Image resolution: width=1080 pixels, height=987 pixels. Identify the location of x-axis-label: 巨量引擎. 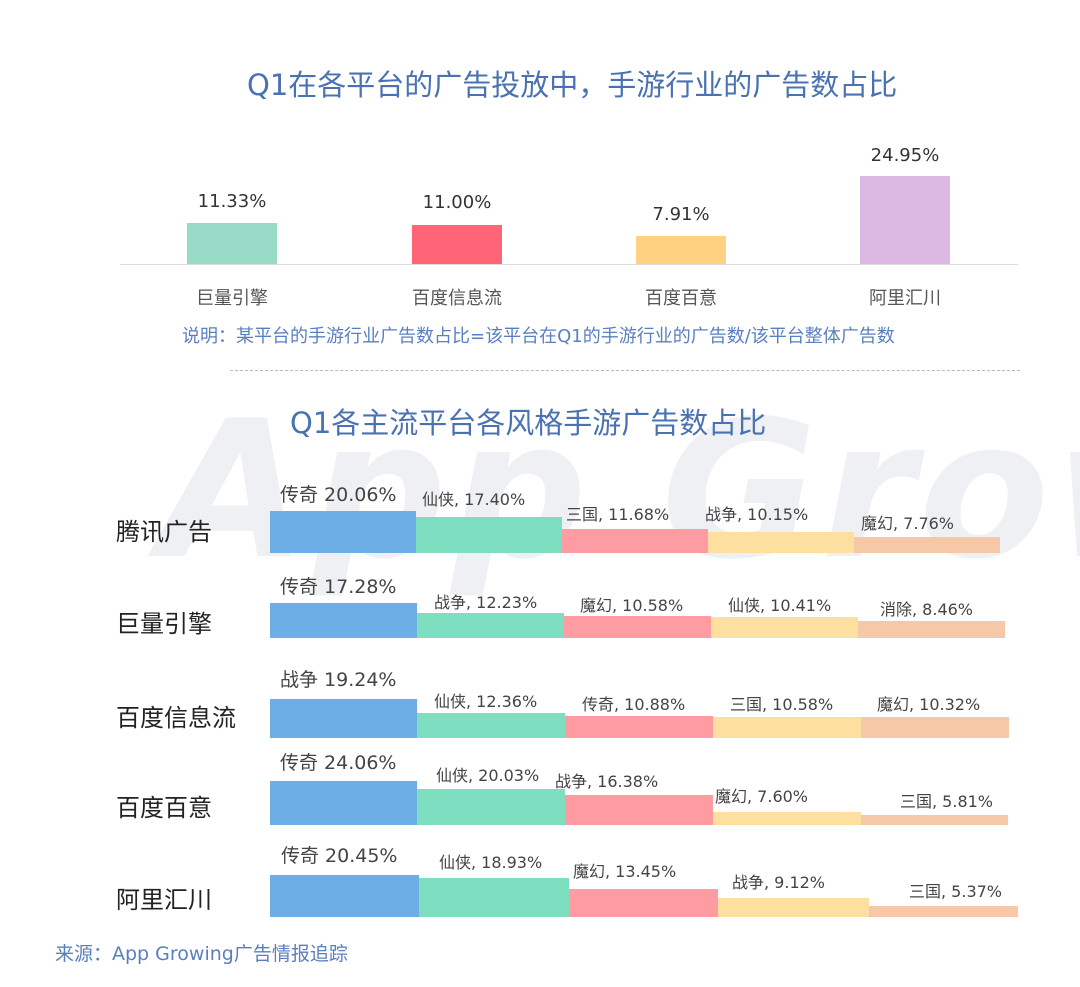
(232, 298).